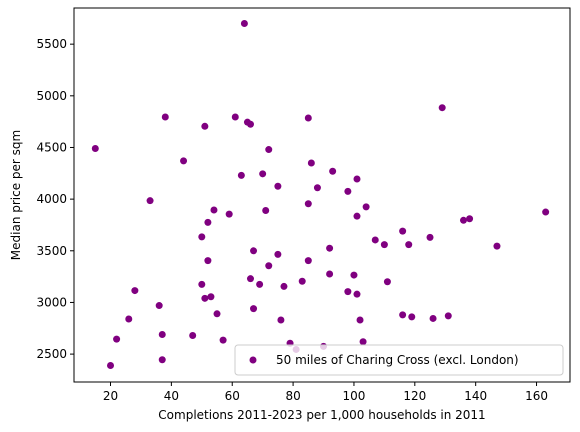 This screenshot has height=432, width=580. I want to click on x-tick-label: 140, so click(475, 396).